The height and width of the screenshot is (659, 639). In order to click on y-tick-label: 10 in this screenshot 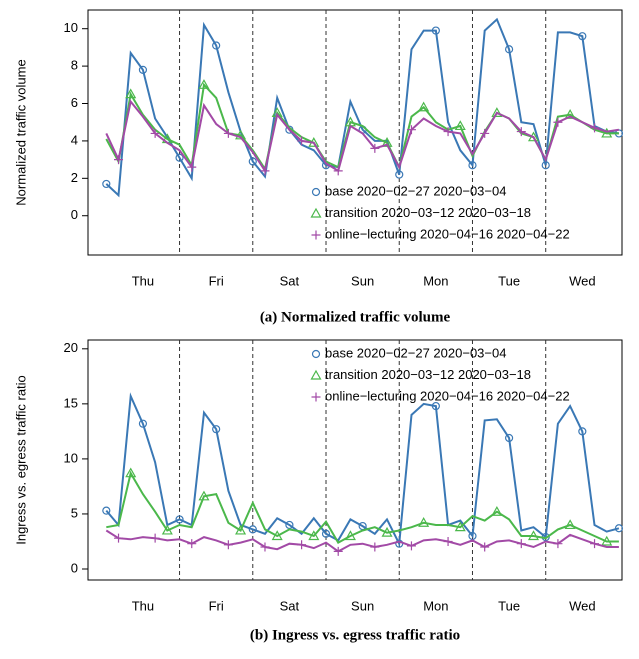, I will do `click(71, 457)`.